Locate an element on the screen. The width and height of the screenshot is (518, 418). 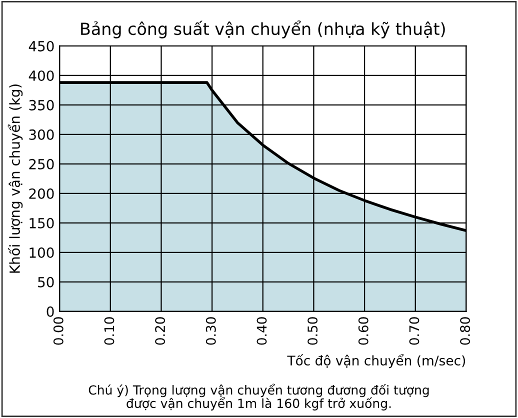
x-tick-label: 0.40 is located at coordinates (261, 331).